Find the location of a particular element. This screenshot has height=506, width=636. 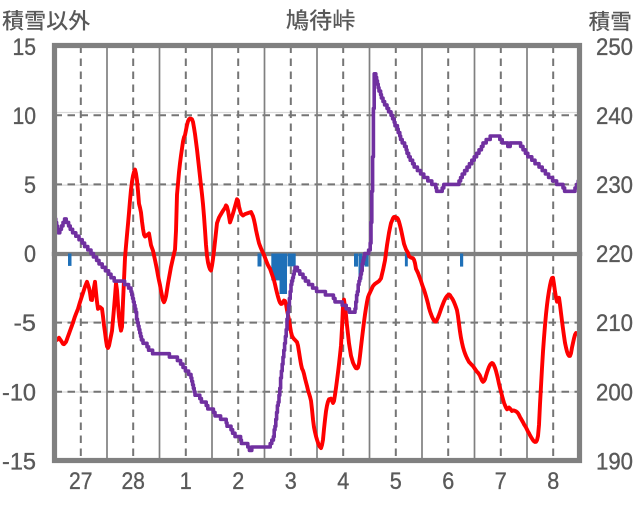

svg-text: 1 is located at coordinates (186, 481).